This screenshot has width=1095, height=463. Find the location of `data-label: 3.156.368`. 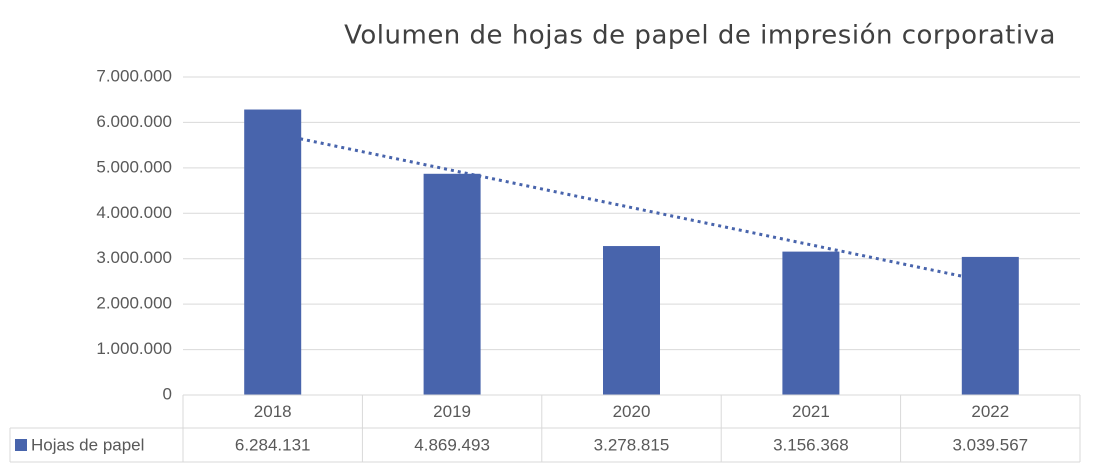

data-label: 3.156.368 is located at coordinates (811, 444).